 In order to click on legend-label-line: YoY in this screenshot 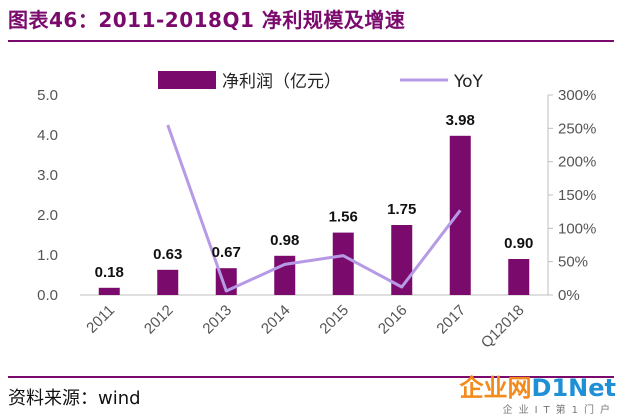, I will do `click(468, 82)`.